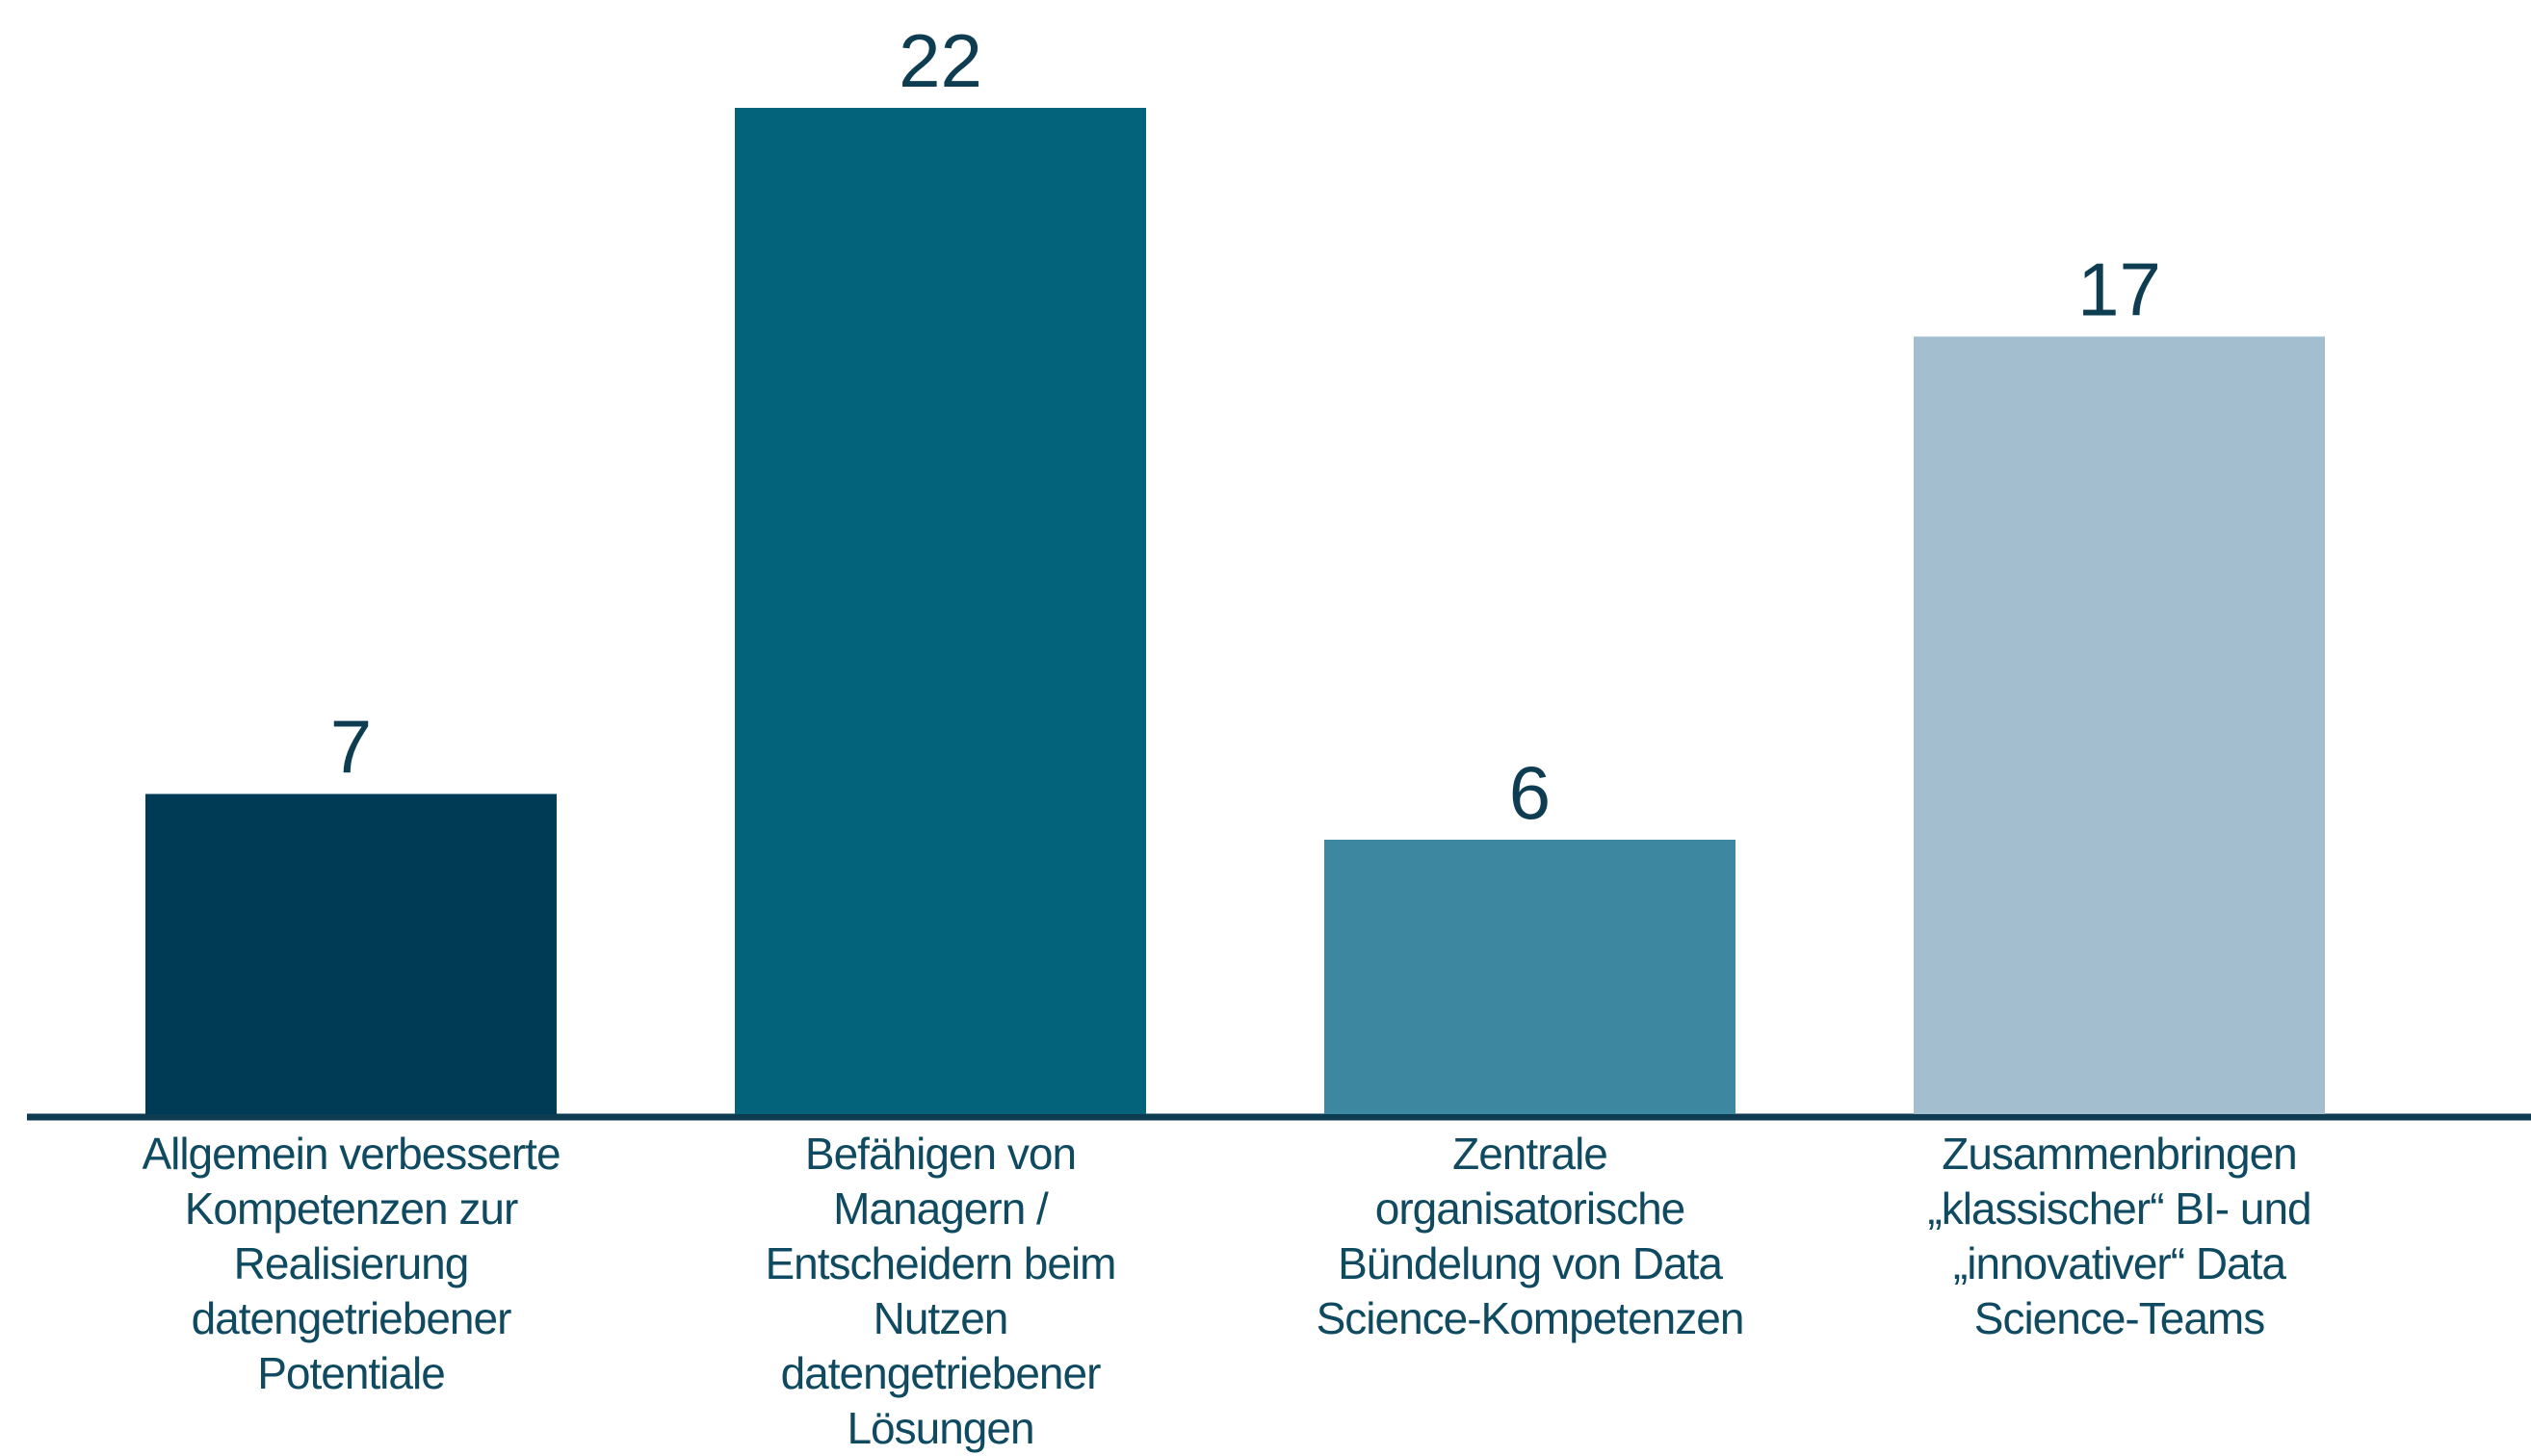 The width and height of the screenshot is (2531, 1456). Describe the element at coordinates (2119, 289) in the screenshot. I see `value-label: 17` at that location.